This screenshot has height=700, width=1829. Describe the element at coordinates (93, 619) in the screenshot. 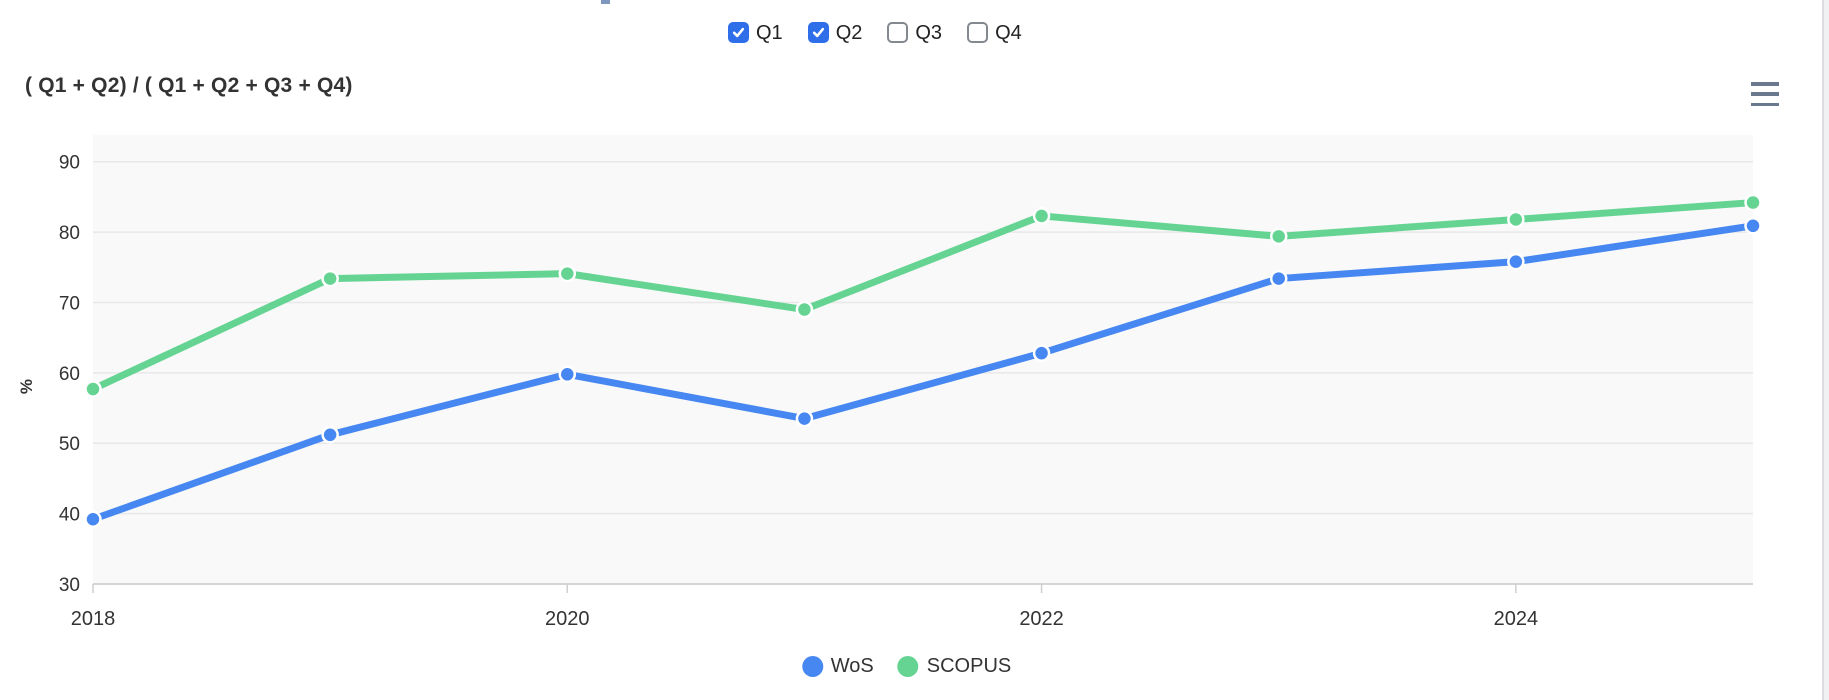

I see `svg-text: 2018` at that location.